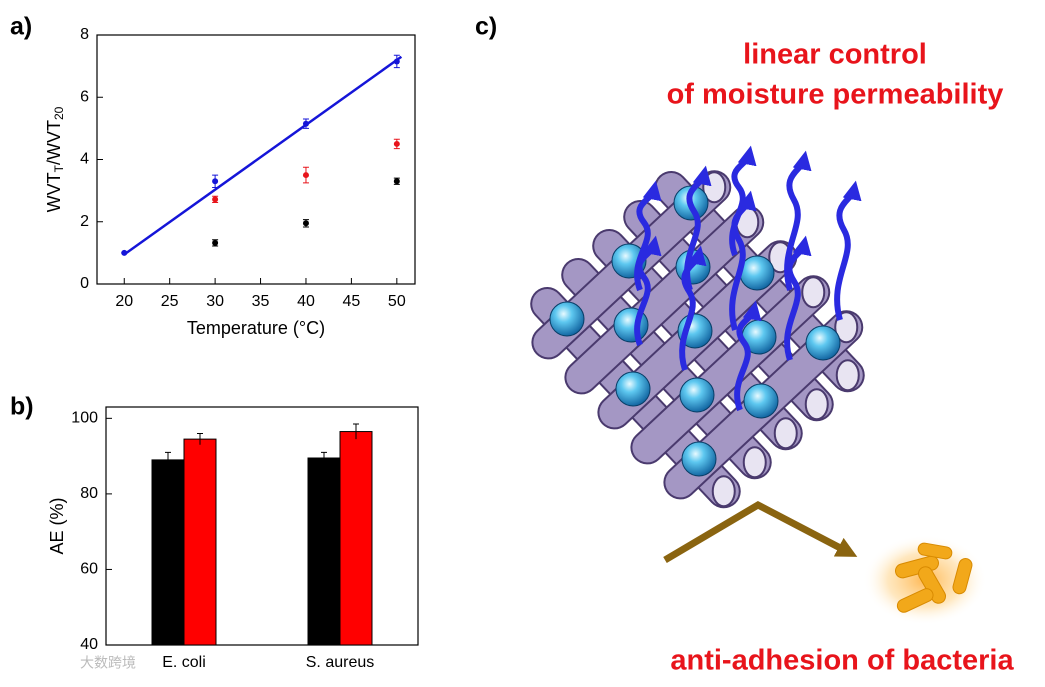  What do you see at coordinates (21, 27) in the screenshot?
I see `panel-label: a)` at bounding box center [21, 27].